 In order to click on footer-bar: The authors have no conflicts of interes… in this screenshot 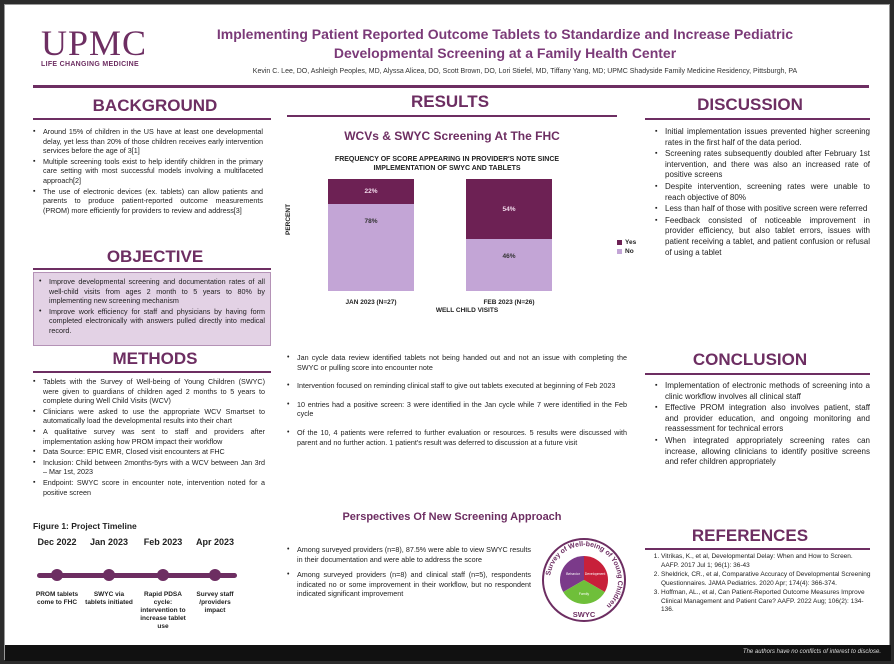, I will do `click(448, 653)`.